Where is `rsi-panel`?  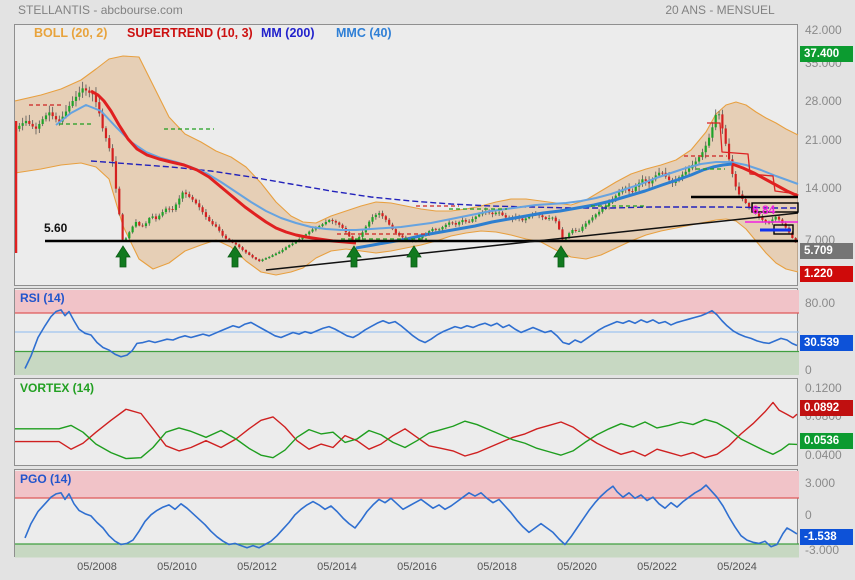 rsi-panel is located at coordinates (406, 331).